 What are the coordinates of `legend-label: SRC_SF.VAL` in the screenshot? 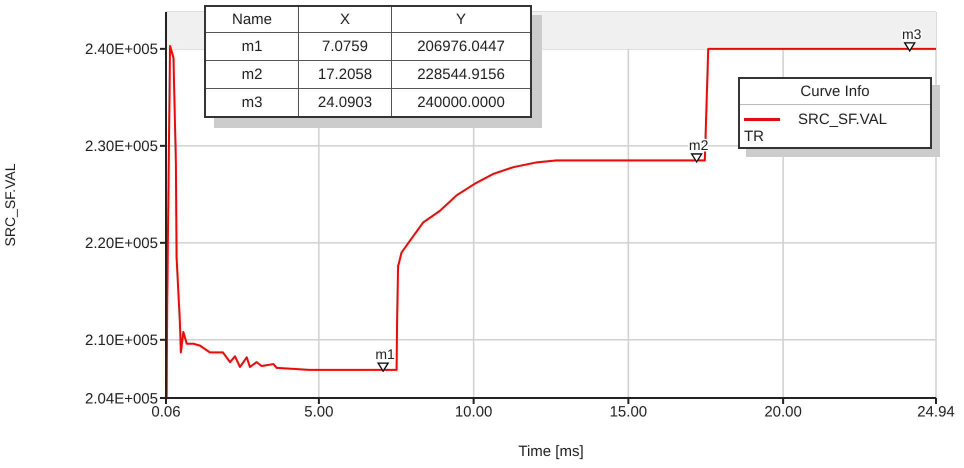 It's located at (842, 119).